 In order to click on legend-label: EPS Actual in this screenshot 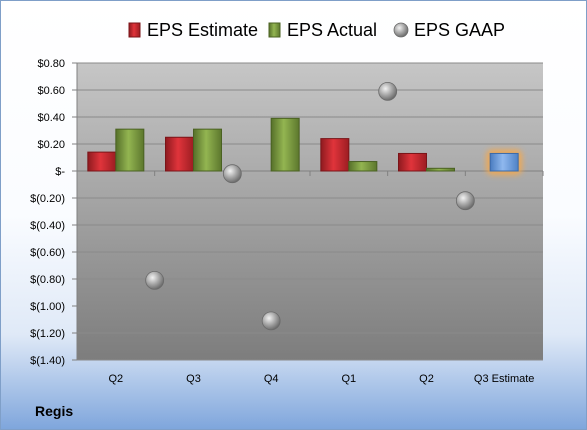, I will do `click(332, 30)`.